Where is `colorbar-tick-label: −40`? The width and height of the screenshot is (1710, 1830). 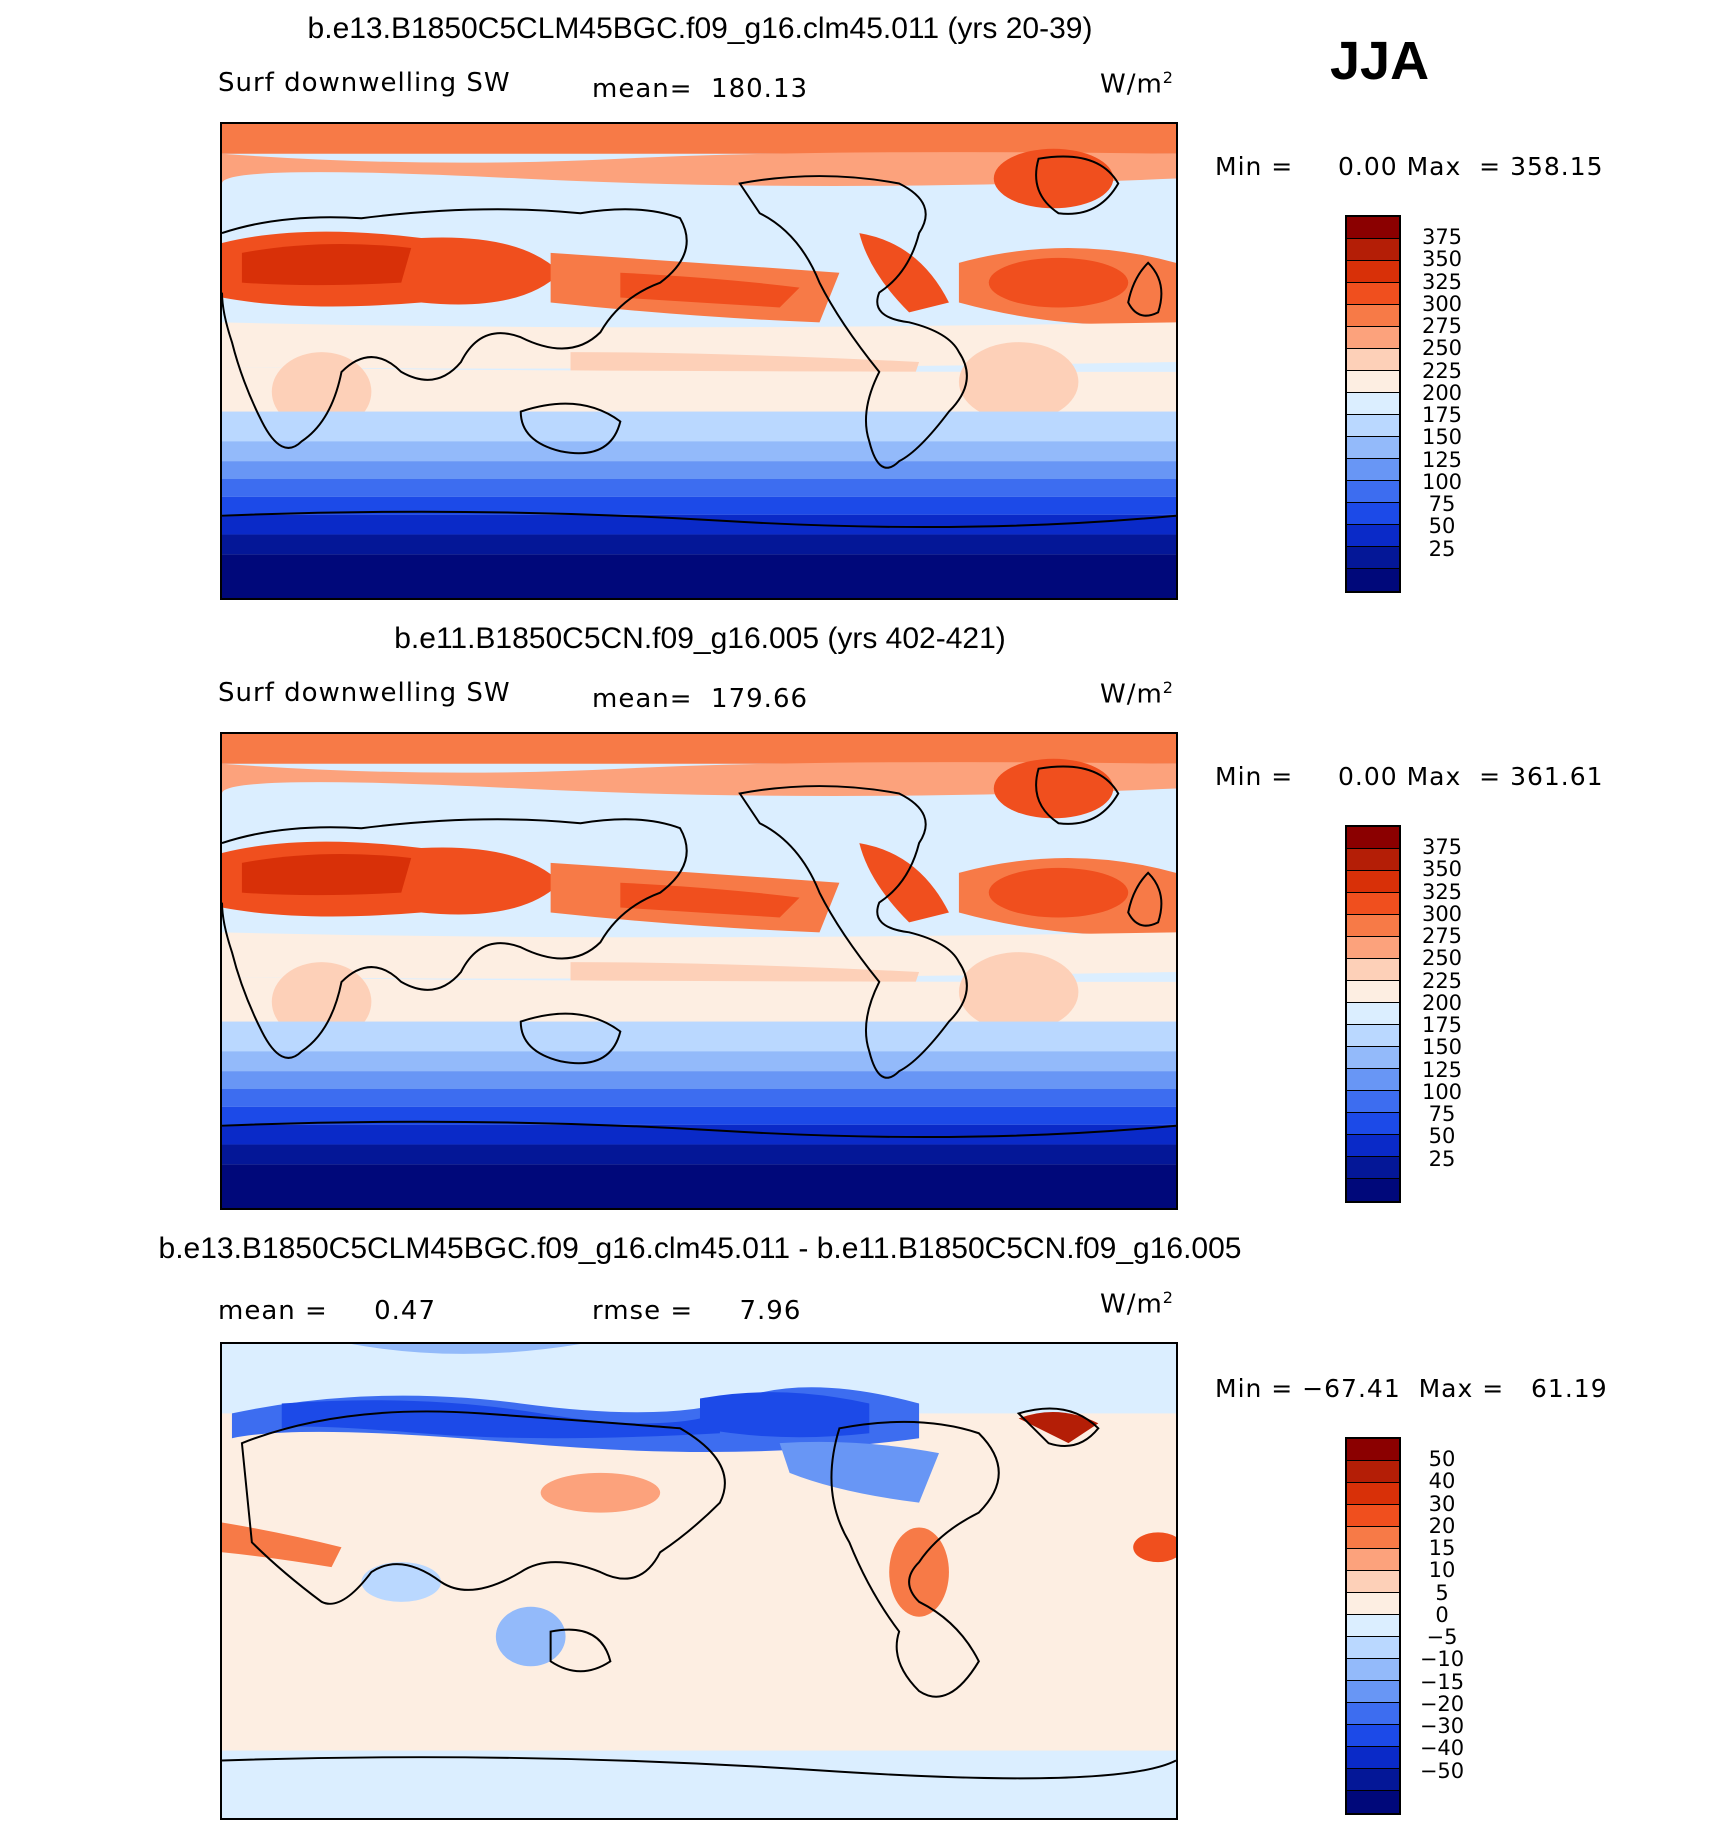
colorbar-tick-label: −40 is located at coordinates (1442, 1748).